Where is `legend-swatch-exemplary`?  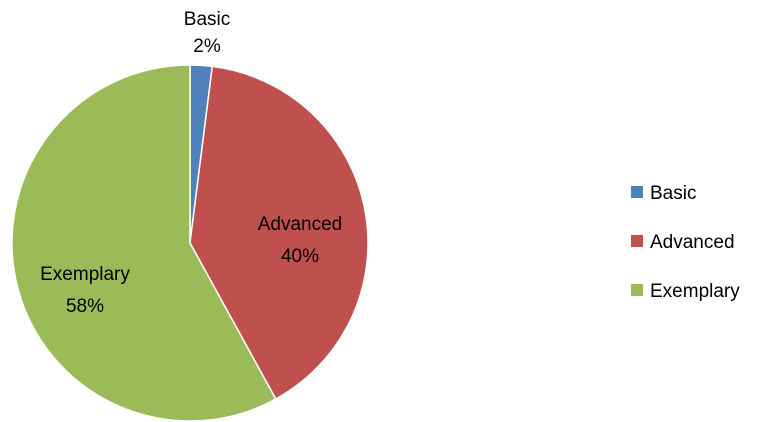 legend-swatch-exemplary is located at coordinates (637, 290).